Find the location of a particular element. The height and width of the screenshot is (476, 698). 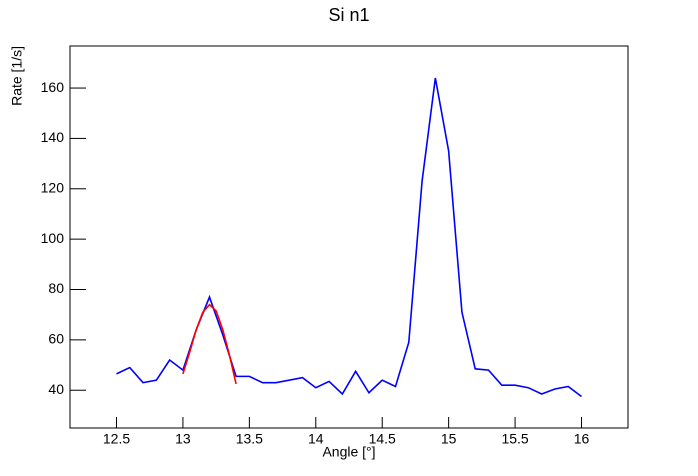

x-tick-label: 14.5 is located at coordinates (382, 439).